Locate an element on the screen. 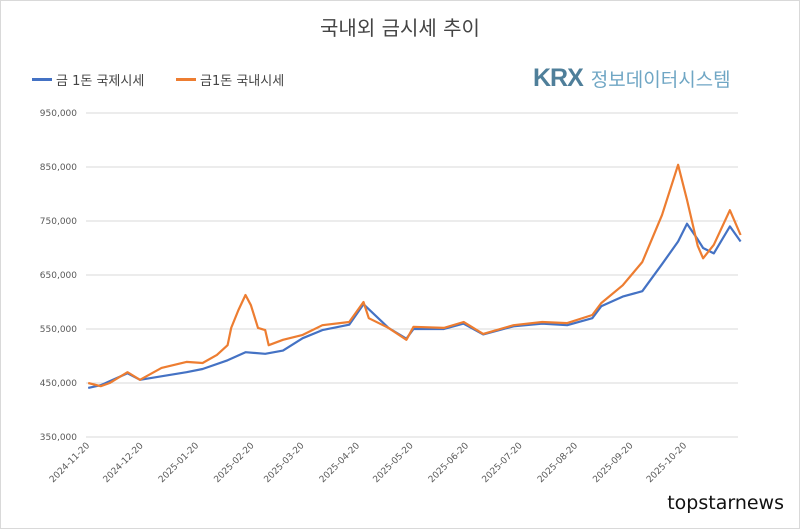  x-tick-label: 2024-12-20 is located at coordinates (124, 463).